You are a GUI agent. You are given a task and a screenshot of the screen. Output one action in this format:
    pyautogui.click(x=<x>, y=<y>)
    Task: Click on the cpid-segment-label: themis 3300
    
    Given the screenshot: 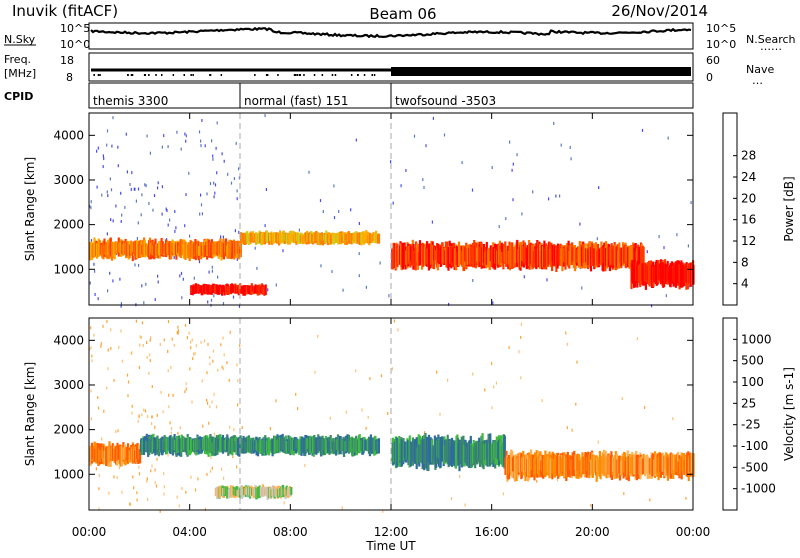 What is the action you would take?
    pyautogui.click(x=130, y=101)
    